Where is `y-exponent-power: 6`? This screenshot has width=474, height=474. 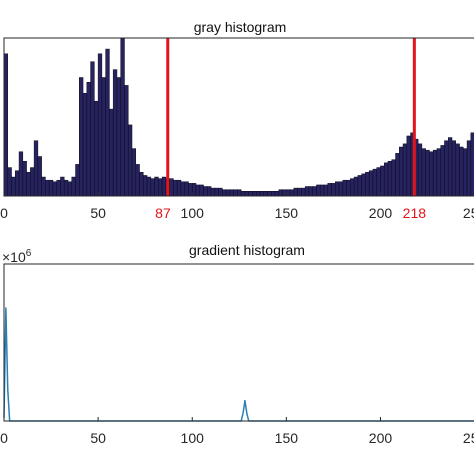
y-exponent-power: 6 is located at coordinates (29, 253).